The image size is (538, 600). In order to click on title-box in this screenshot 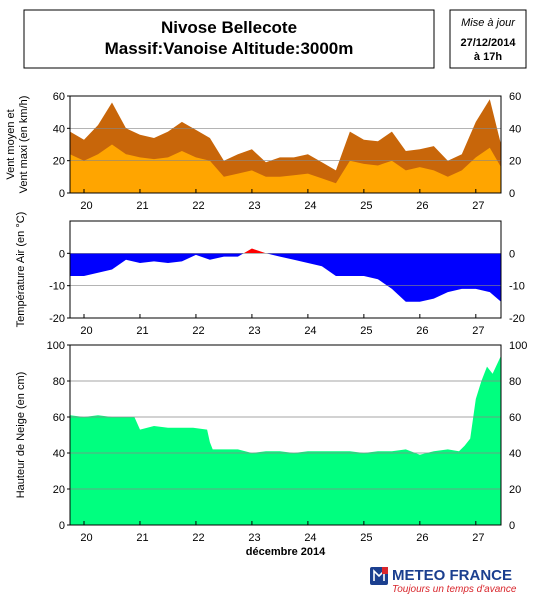, I will do `click(229, 39)`.